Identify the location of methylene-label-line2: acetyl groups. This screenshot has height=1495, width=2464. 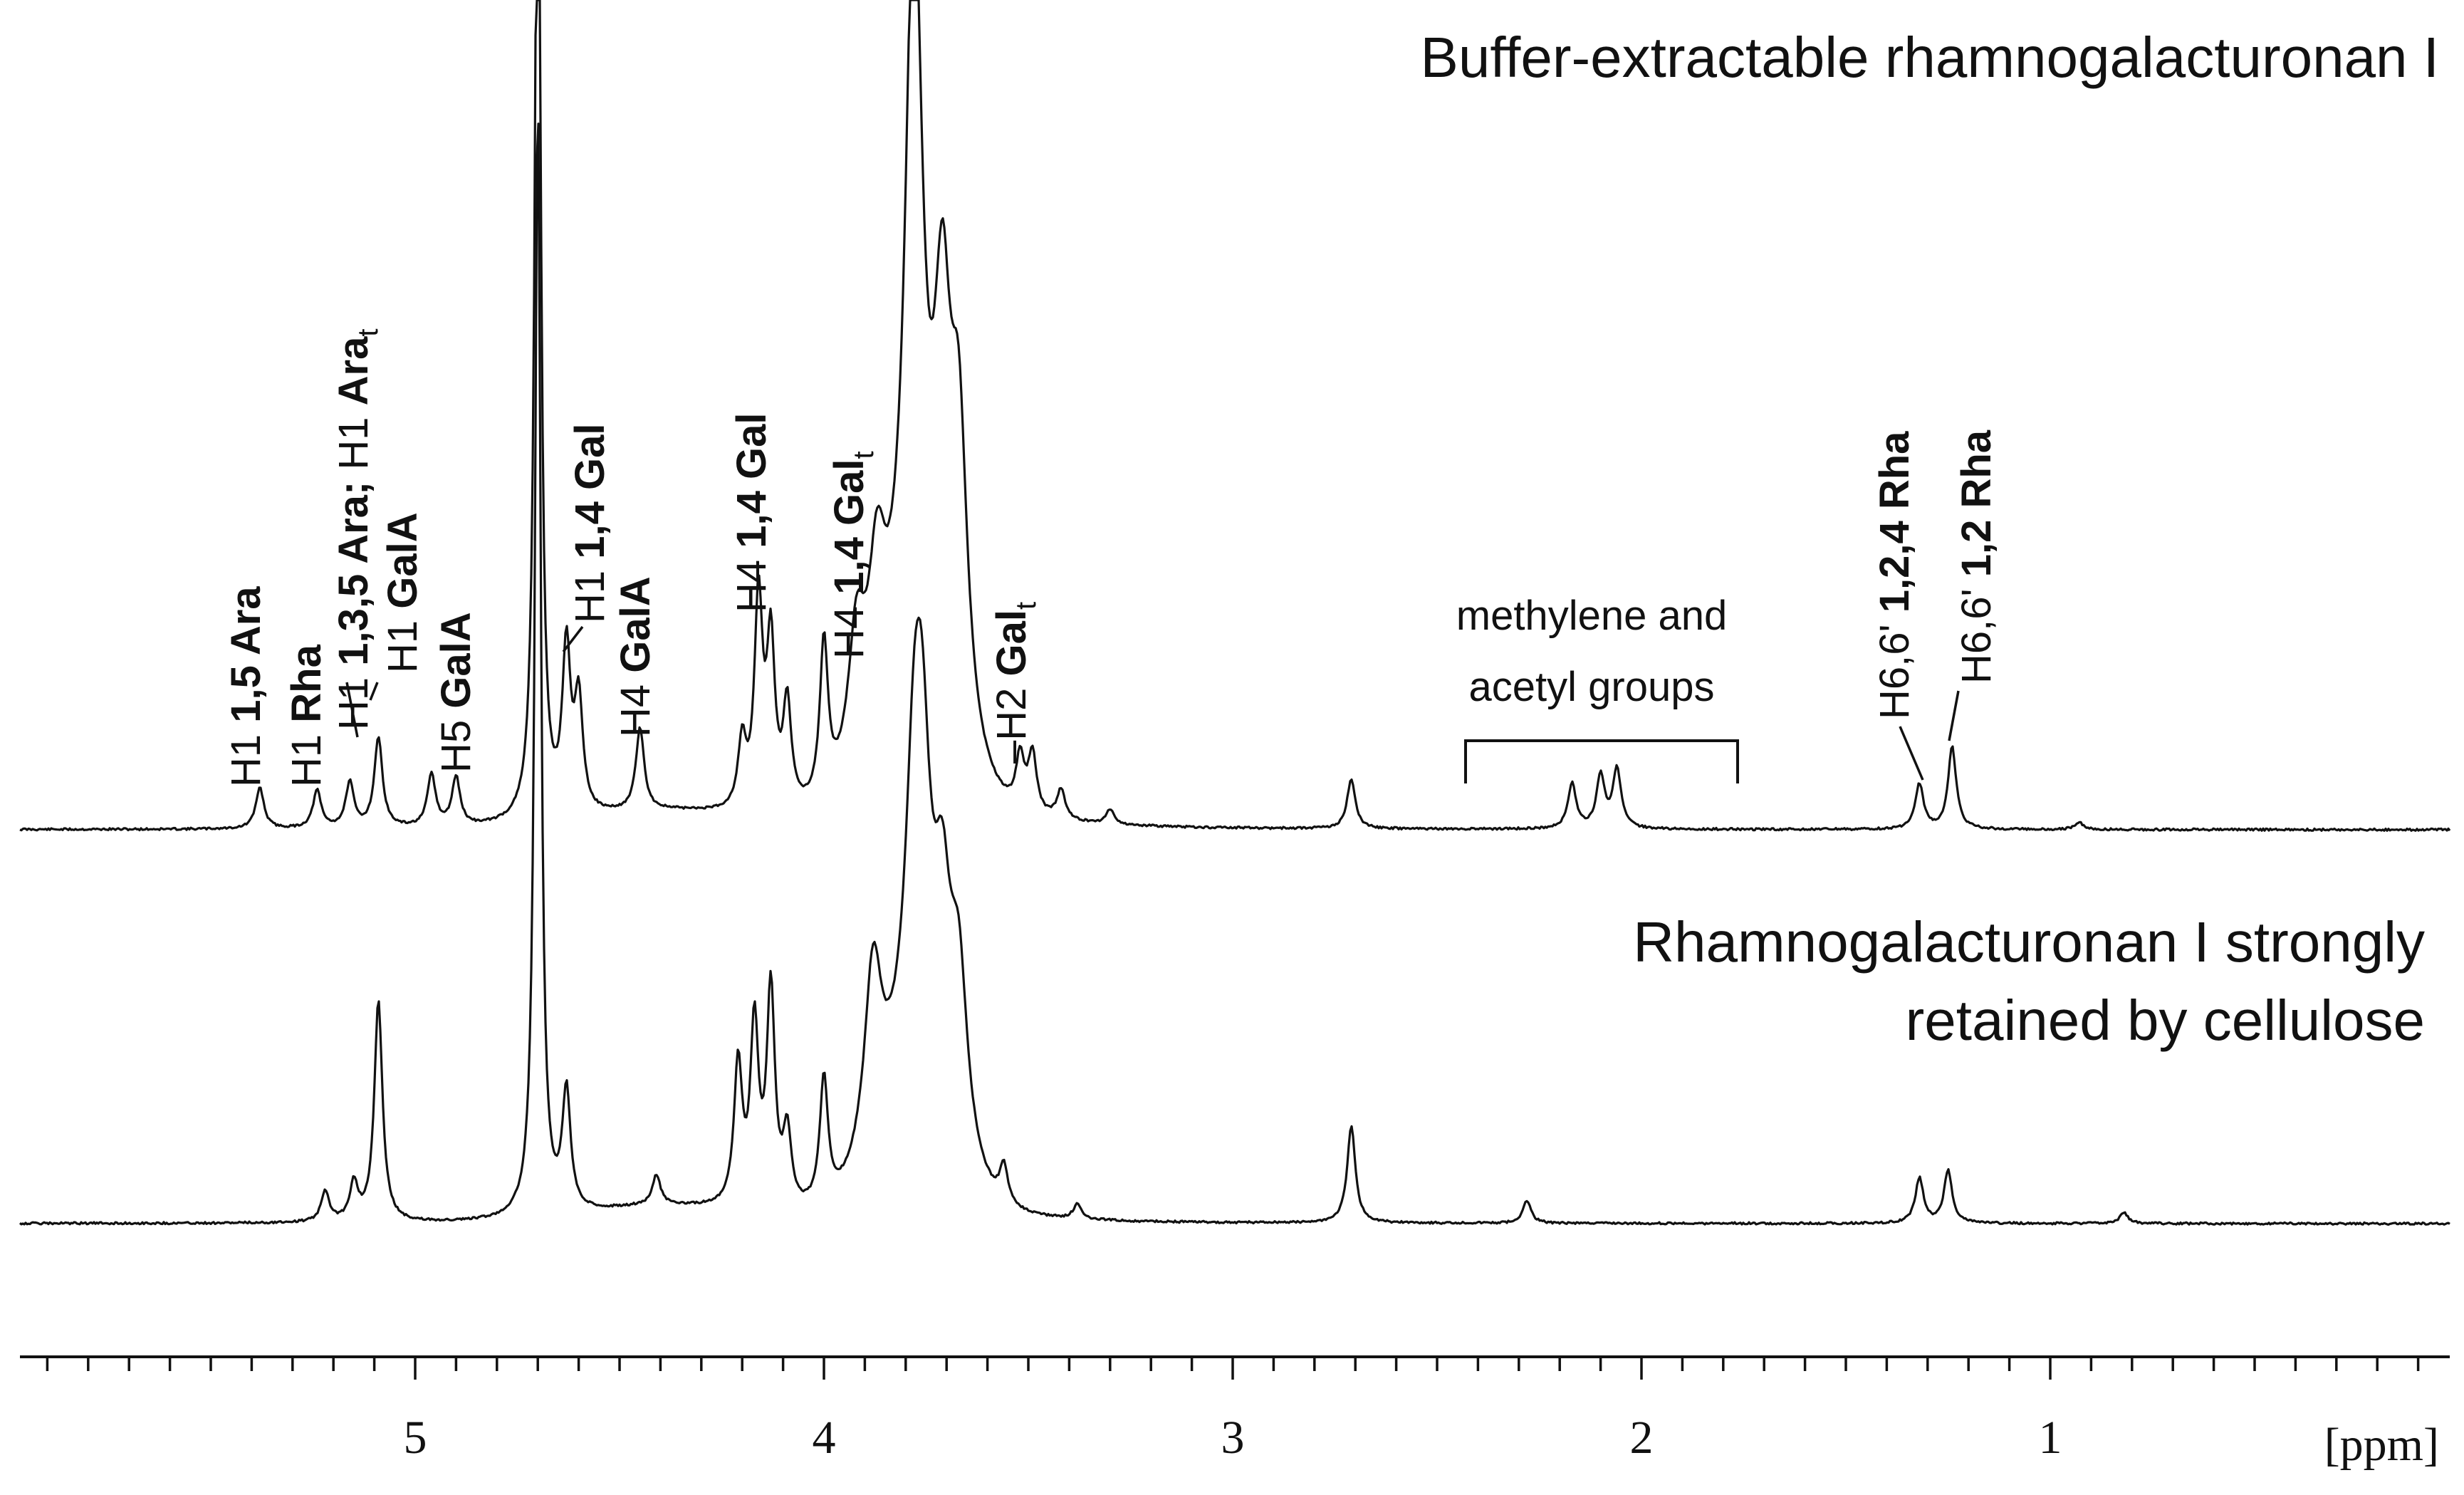
(1592, 687).